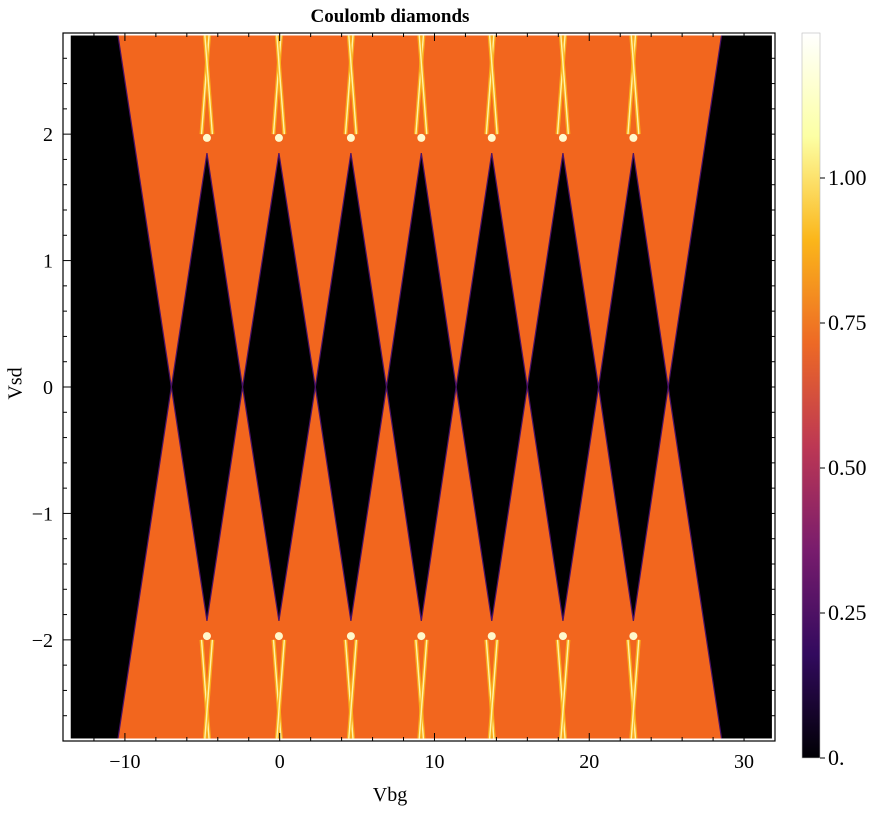 This screenshot has height=814, width=885. What do you see at coordinates (847, 467) in the screenshot?
I see `colorbar-tick-label: 0.50` at bounding box center [847, 467].